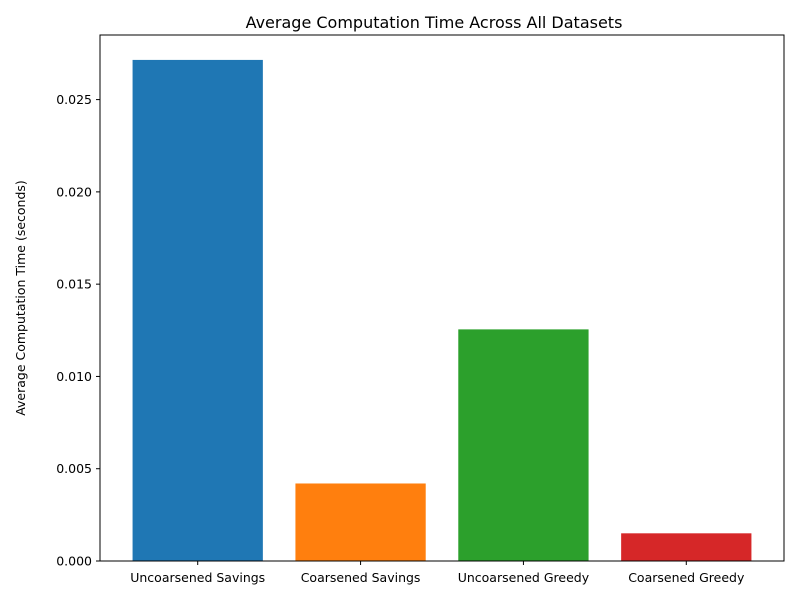 This screenshot has height=600, width=800. Describe the element at coordinates (20, 298) in the screenshot. I see `y-axis-label: Average Computation Time (seconds)` at that location.